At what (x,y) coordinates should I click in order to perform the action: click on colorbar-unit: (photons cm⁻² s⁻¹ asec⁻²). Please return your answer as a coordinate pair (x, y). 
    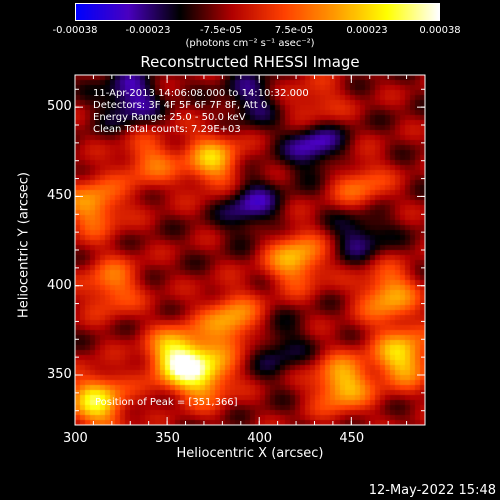
    Looking at the image, I should click on (250, 43).